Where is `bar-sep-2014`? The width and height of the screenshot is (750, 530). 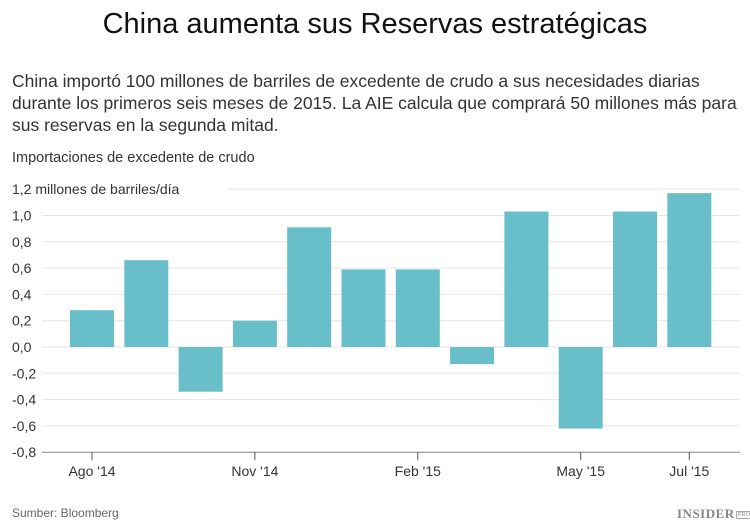
bar-sep-2014 is located at coordinates (146, 303).